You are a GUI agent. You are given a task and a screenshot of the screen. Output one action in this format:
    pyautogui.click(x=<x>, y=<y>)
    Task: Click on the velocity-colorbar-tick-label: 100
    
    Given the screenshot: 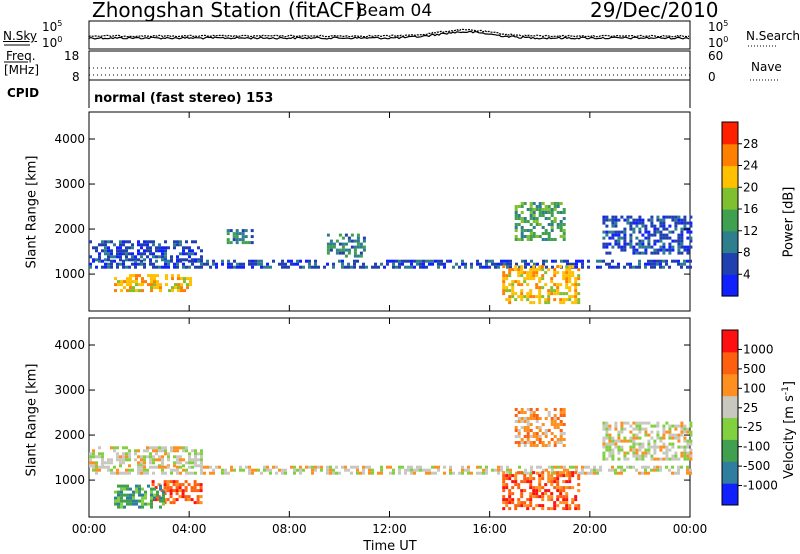 What is the action you would take?
    pyautogui.click(x=754, y=388)
    